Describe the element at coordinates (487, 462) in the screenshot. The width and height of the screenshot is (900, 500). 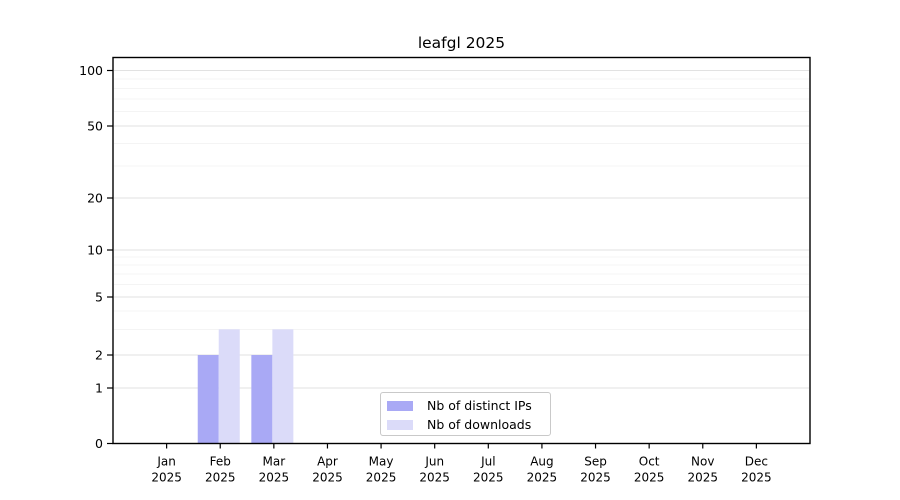
I see `x-tick-label-month: Jul` at that location.